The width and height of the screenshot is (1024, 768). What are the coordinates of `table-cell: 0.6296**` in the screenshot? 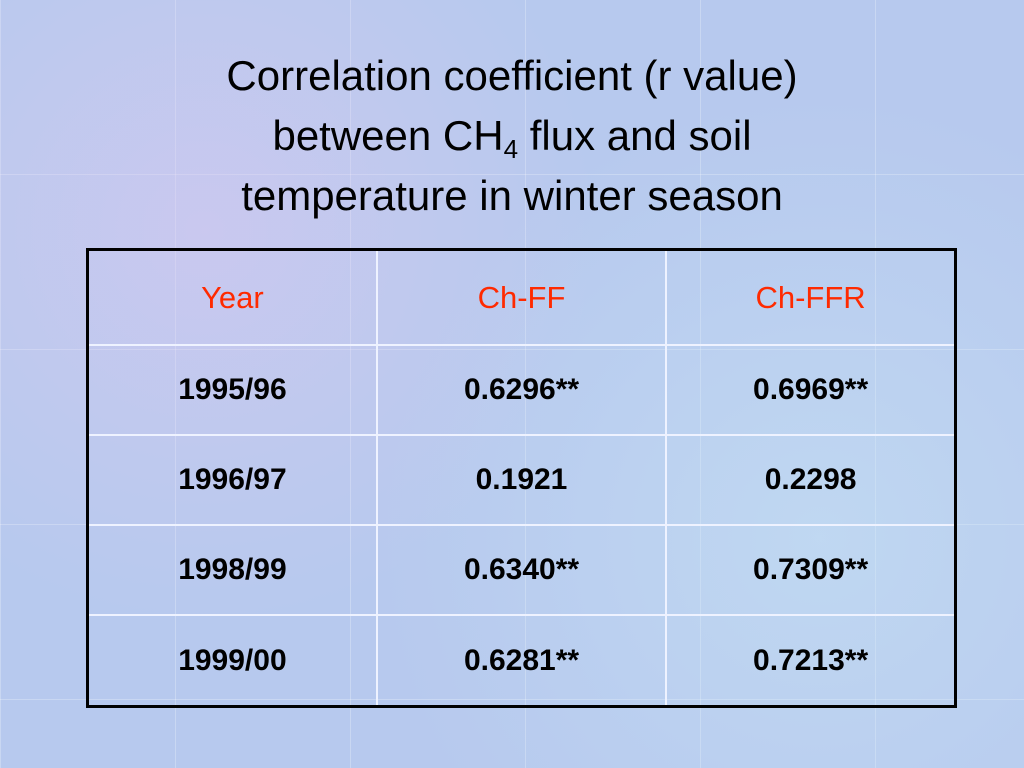 It's located at (521, 390).